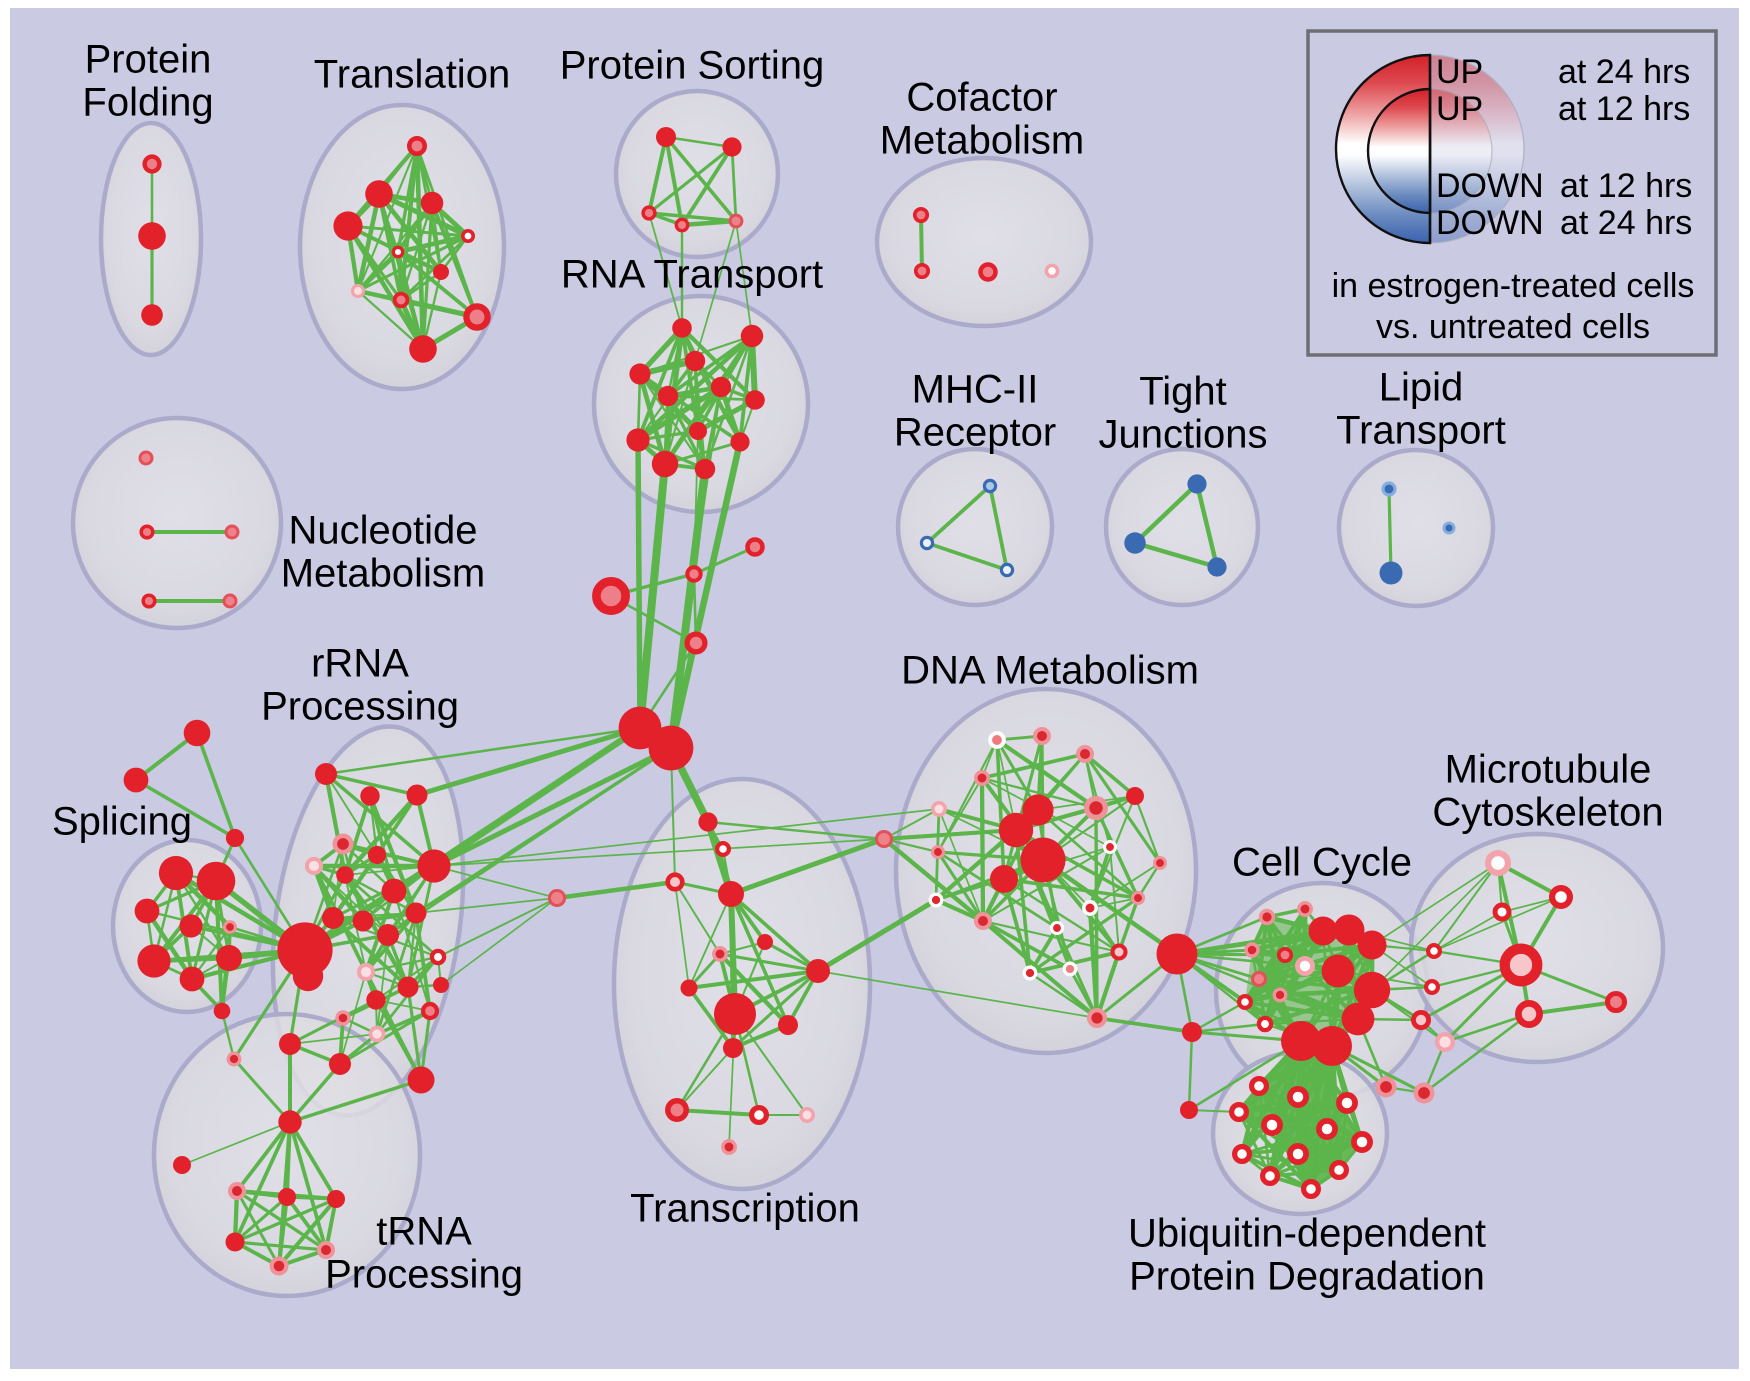  What do you see at coordinates (122, 822) in the screenshot?
I see `svg-text: Splicing` at bounding box center [122, 822].